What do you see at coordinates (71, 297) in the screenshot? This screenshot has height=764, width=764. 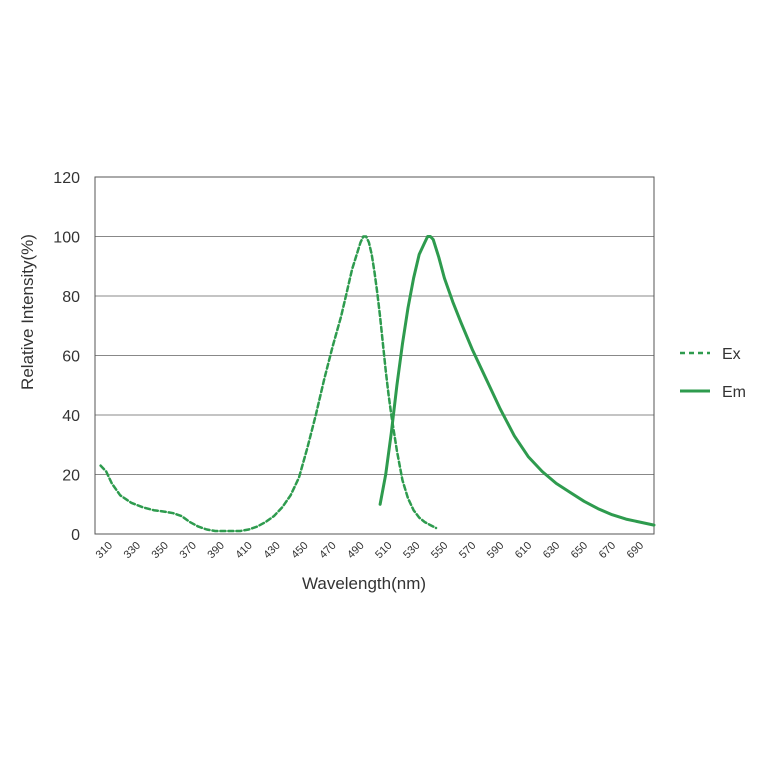 I see `y-tick-label: 80` at bounding box center [71, 297].